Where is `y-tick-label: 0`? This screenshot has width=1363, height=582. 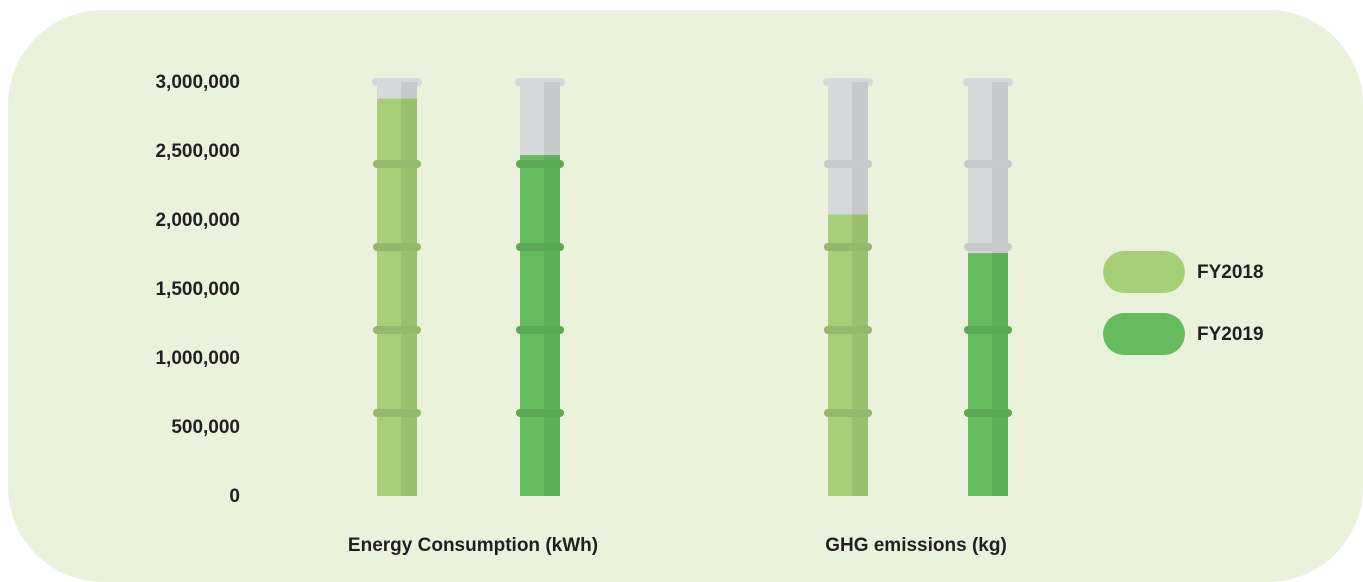 y-tick-label: 0 is located at coordinates (234, 496).